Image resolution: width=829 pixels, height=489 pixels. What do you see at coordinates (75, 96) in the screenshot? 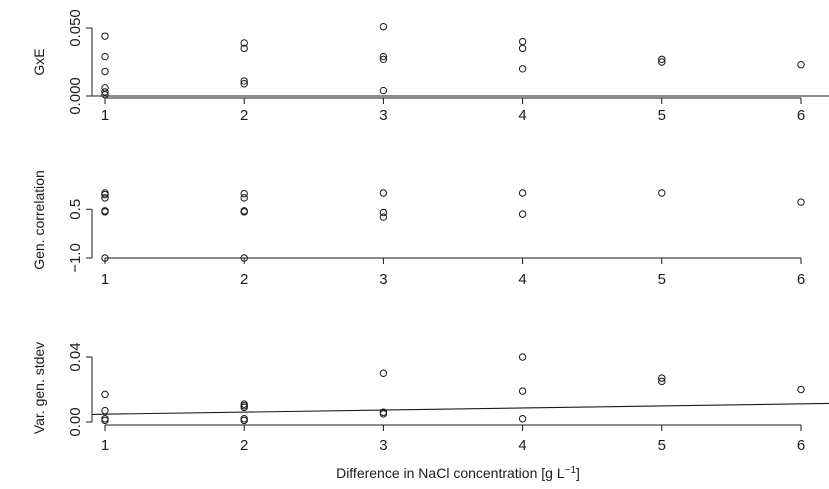
I see `y-tick-label: 0.000` at bounding box center [75, 96].